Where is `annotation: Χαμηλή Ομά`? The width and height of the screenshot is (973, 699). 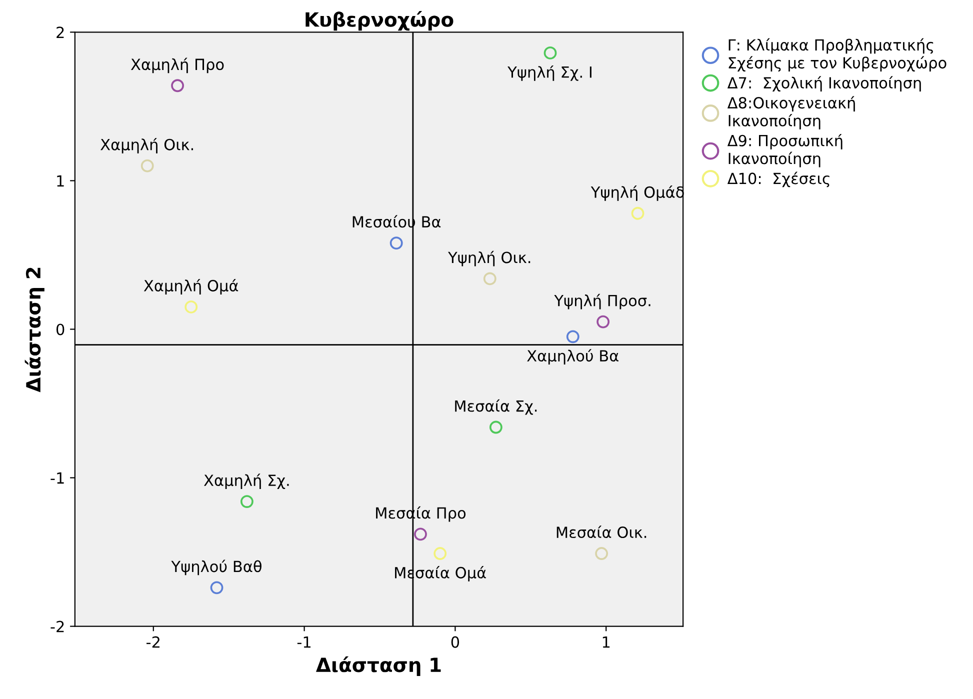
annotation: Χαμηλή Ομά is located at coordinates (191, 286).